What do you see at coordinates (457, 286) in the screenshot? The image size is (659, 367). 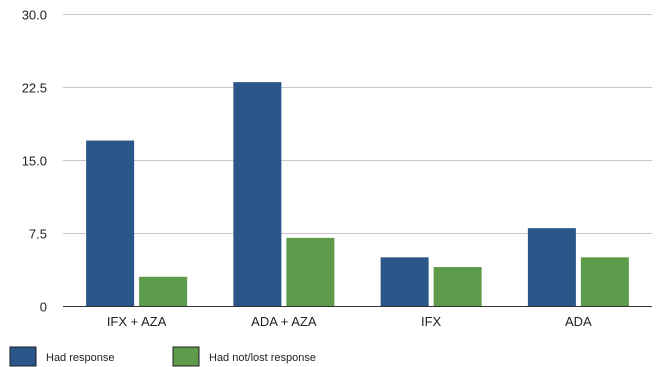 I see `bar-had-not-lost-response-ifx` at bounding box center [457, 286].